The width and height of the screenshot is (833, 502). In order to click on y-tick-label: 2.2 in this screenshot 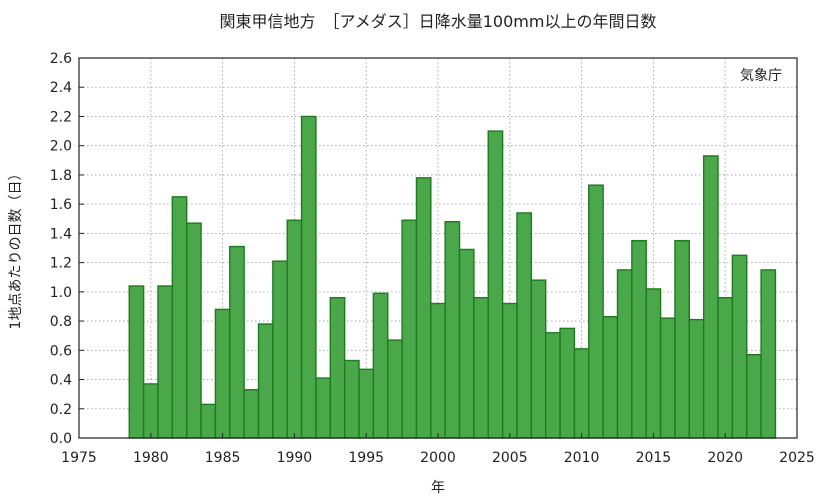, I will do `click(61, 117)`.